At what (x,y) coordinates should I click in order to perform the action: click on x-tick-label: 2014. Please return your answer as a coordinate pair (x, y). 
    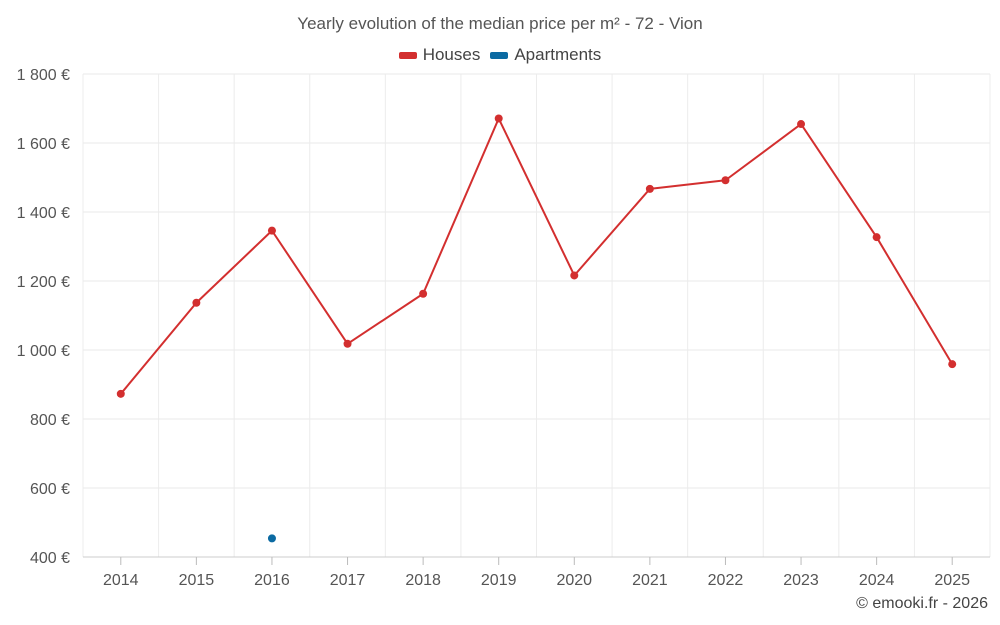
    Looking at the image, I should click on (121, 580).